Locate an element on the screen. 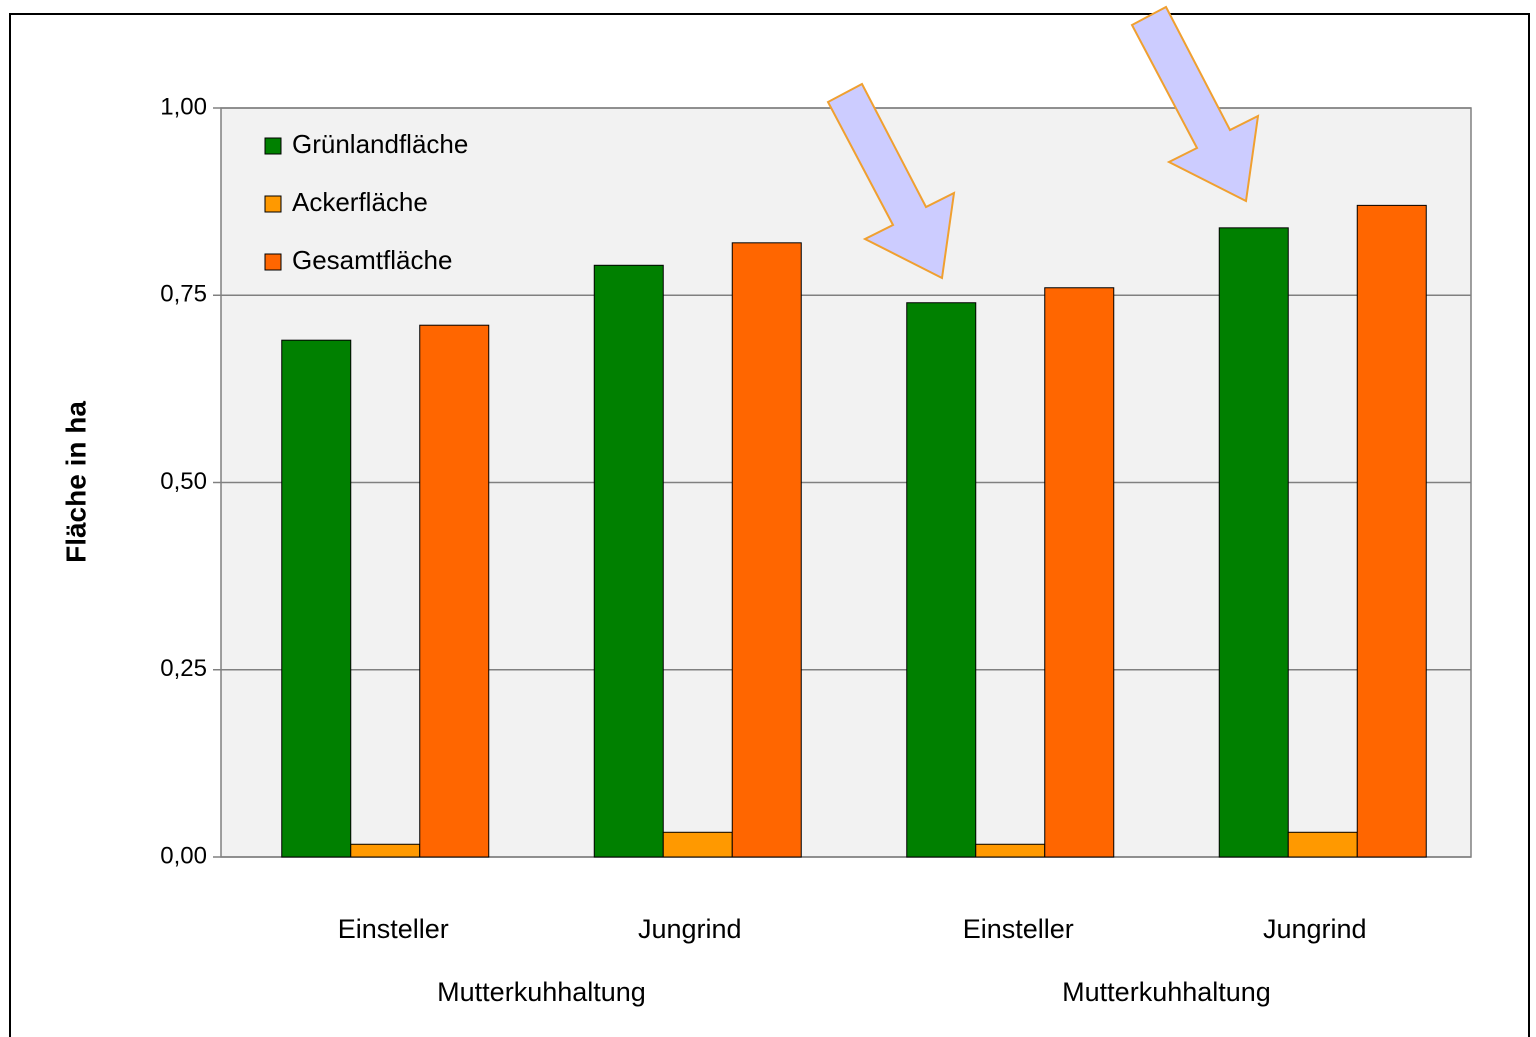  annotation-arrows is located at coordinates (1043, 142).